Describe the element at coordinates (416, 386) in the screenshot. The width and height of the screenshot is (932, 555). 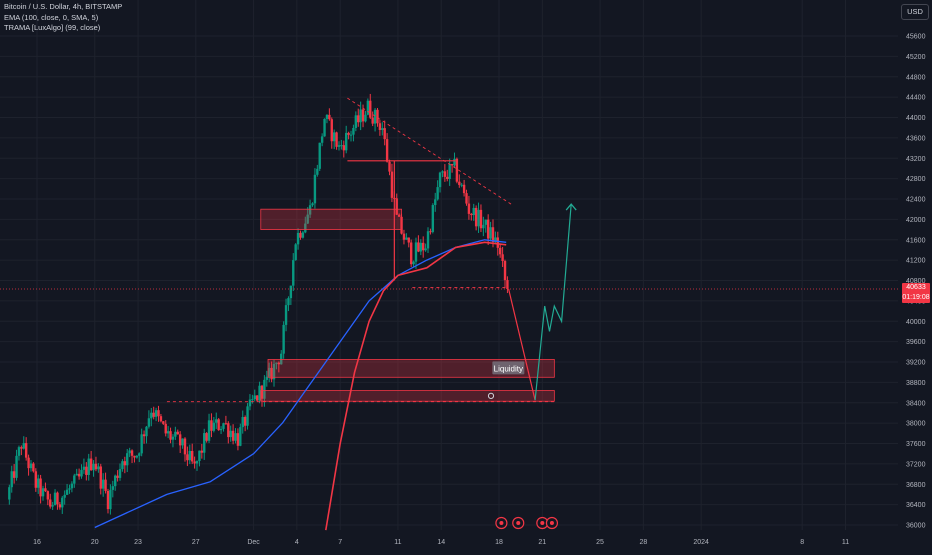
I see `trama-line` at that location.